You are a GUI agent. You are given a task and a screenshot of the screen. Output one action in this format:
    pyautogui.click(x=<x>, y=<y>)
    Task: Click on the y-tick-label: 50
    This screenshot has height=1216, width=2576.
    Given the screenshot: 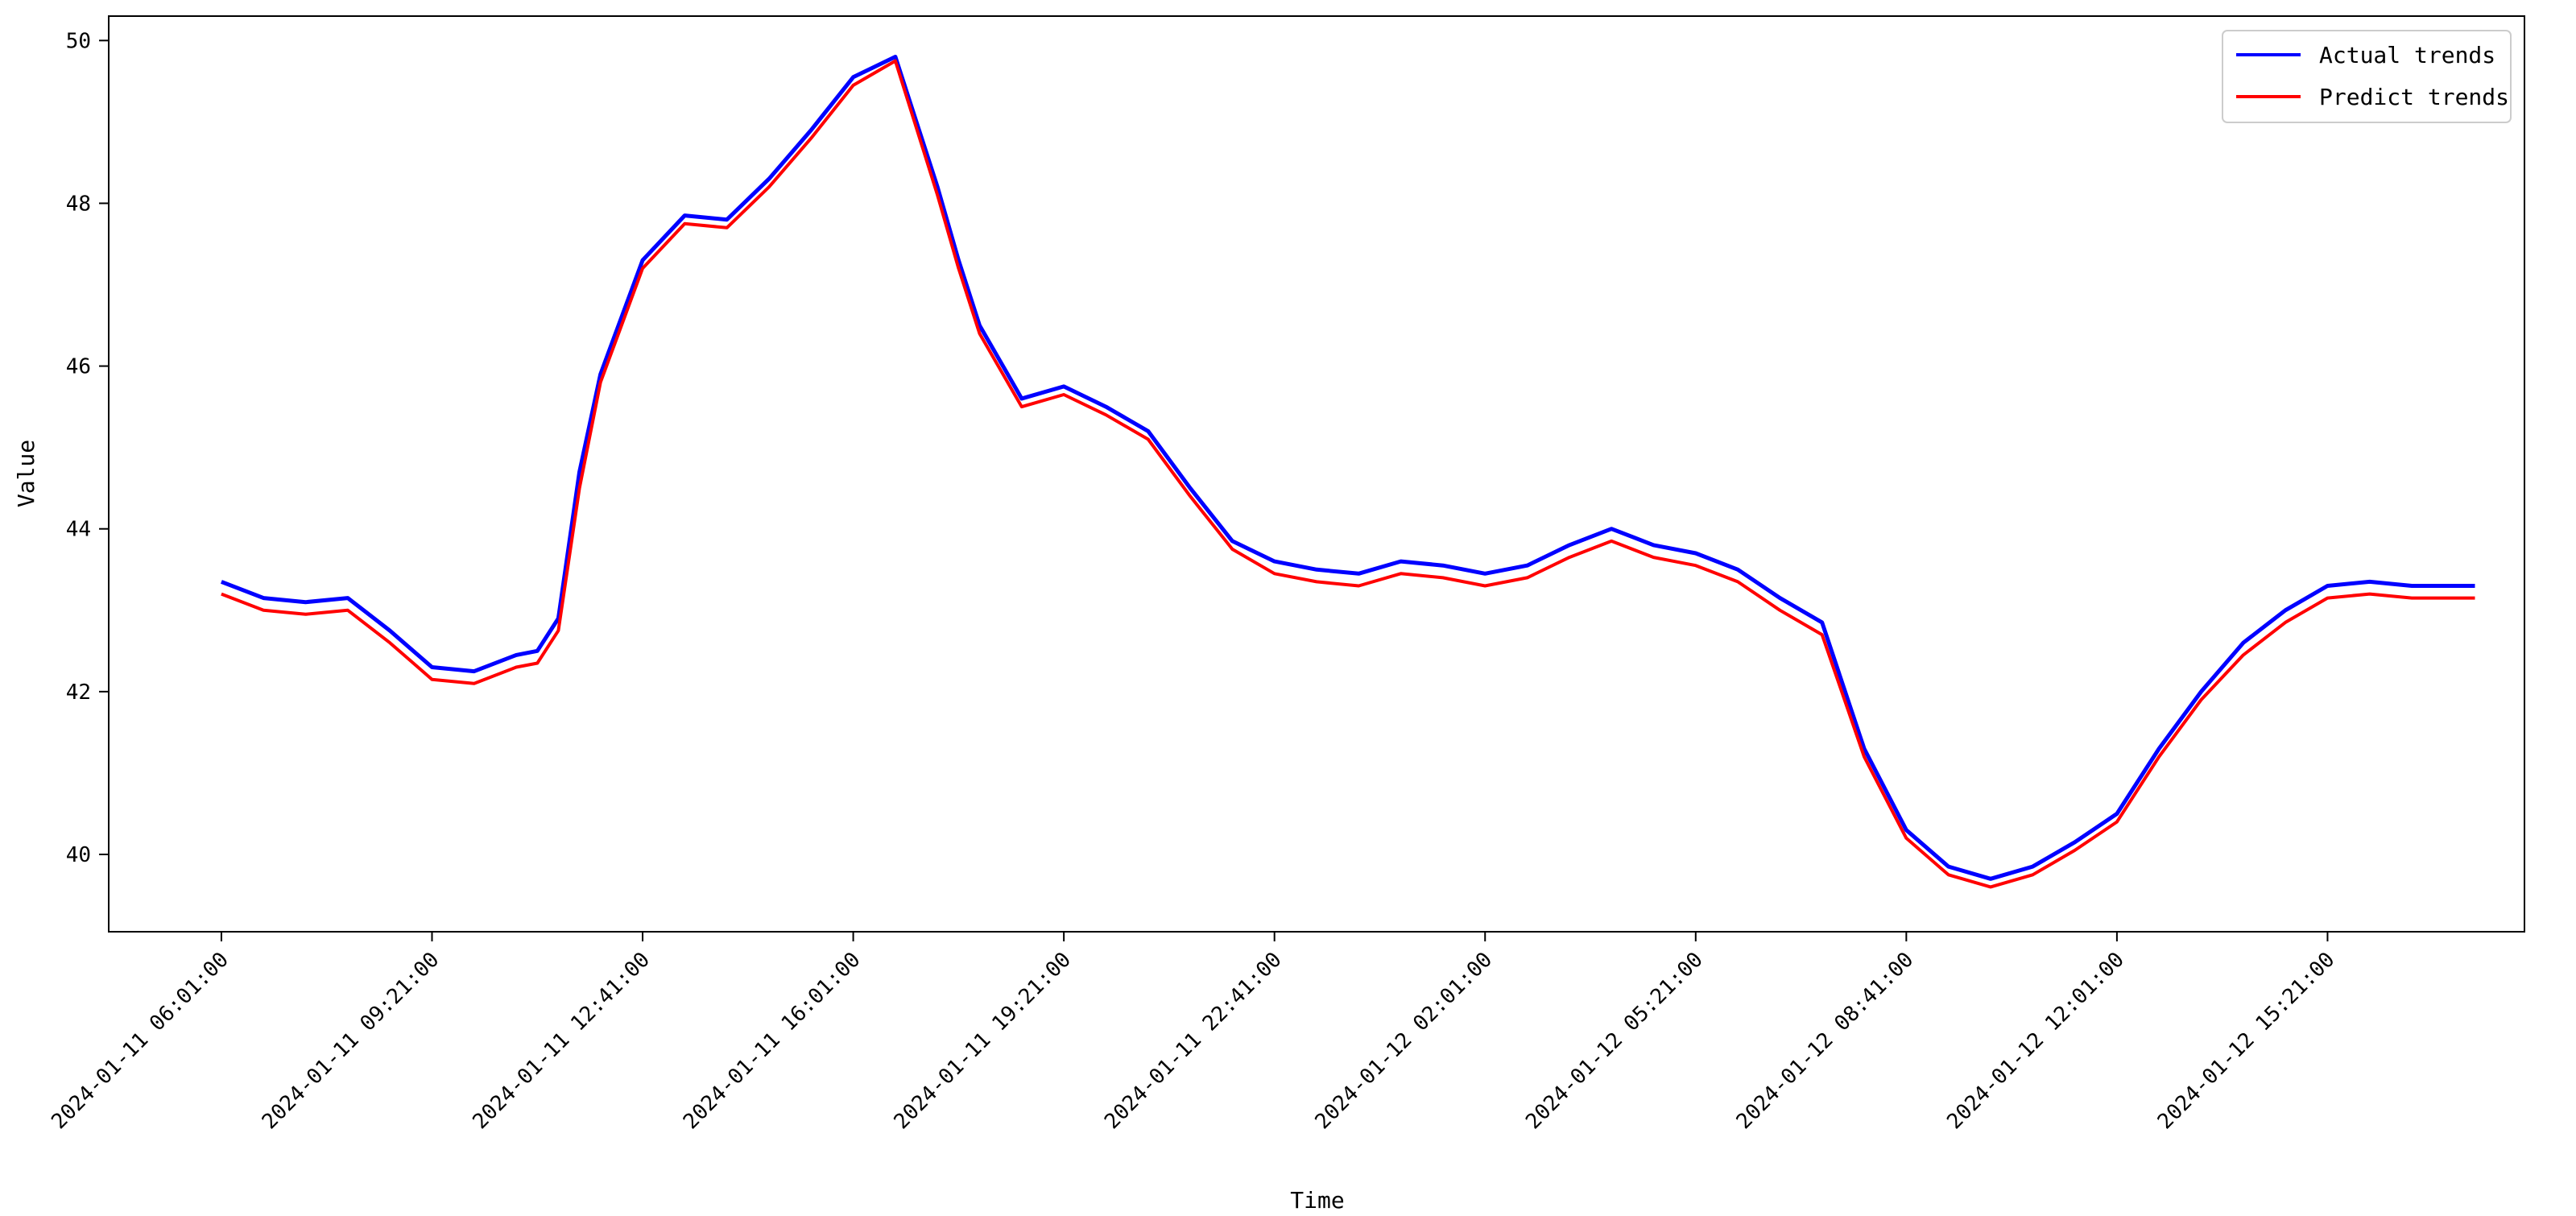 What is the action you would take?
    pyautogui.click(x=79, y=41)
    